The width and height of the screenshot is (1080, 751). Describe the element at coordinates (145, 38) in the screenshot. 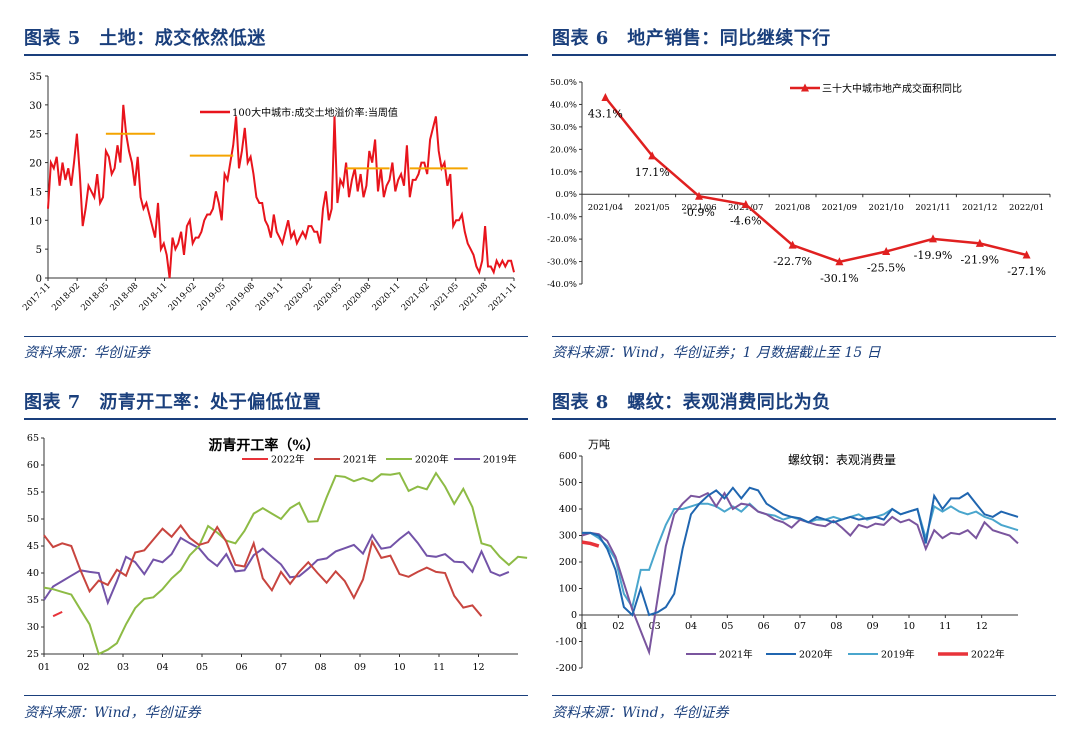

I see `panel-title: 图表 5 土地：成交依然低迷` at that location.